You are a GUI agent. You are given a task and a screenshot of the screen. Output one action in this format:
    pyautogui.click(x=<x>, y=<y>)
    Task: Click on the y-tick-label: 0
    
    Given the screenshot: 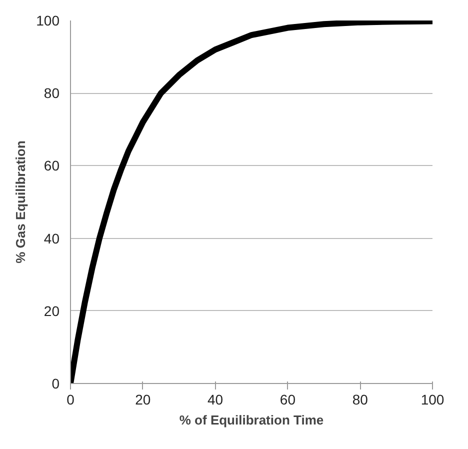 What is the action you would take?
    pyautogui.click(x=56, y=384)
    